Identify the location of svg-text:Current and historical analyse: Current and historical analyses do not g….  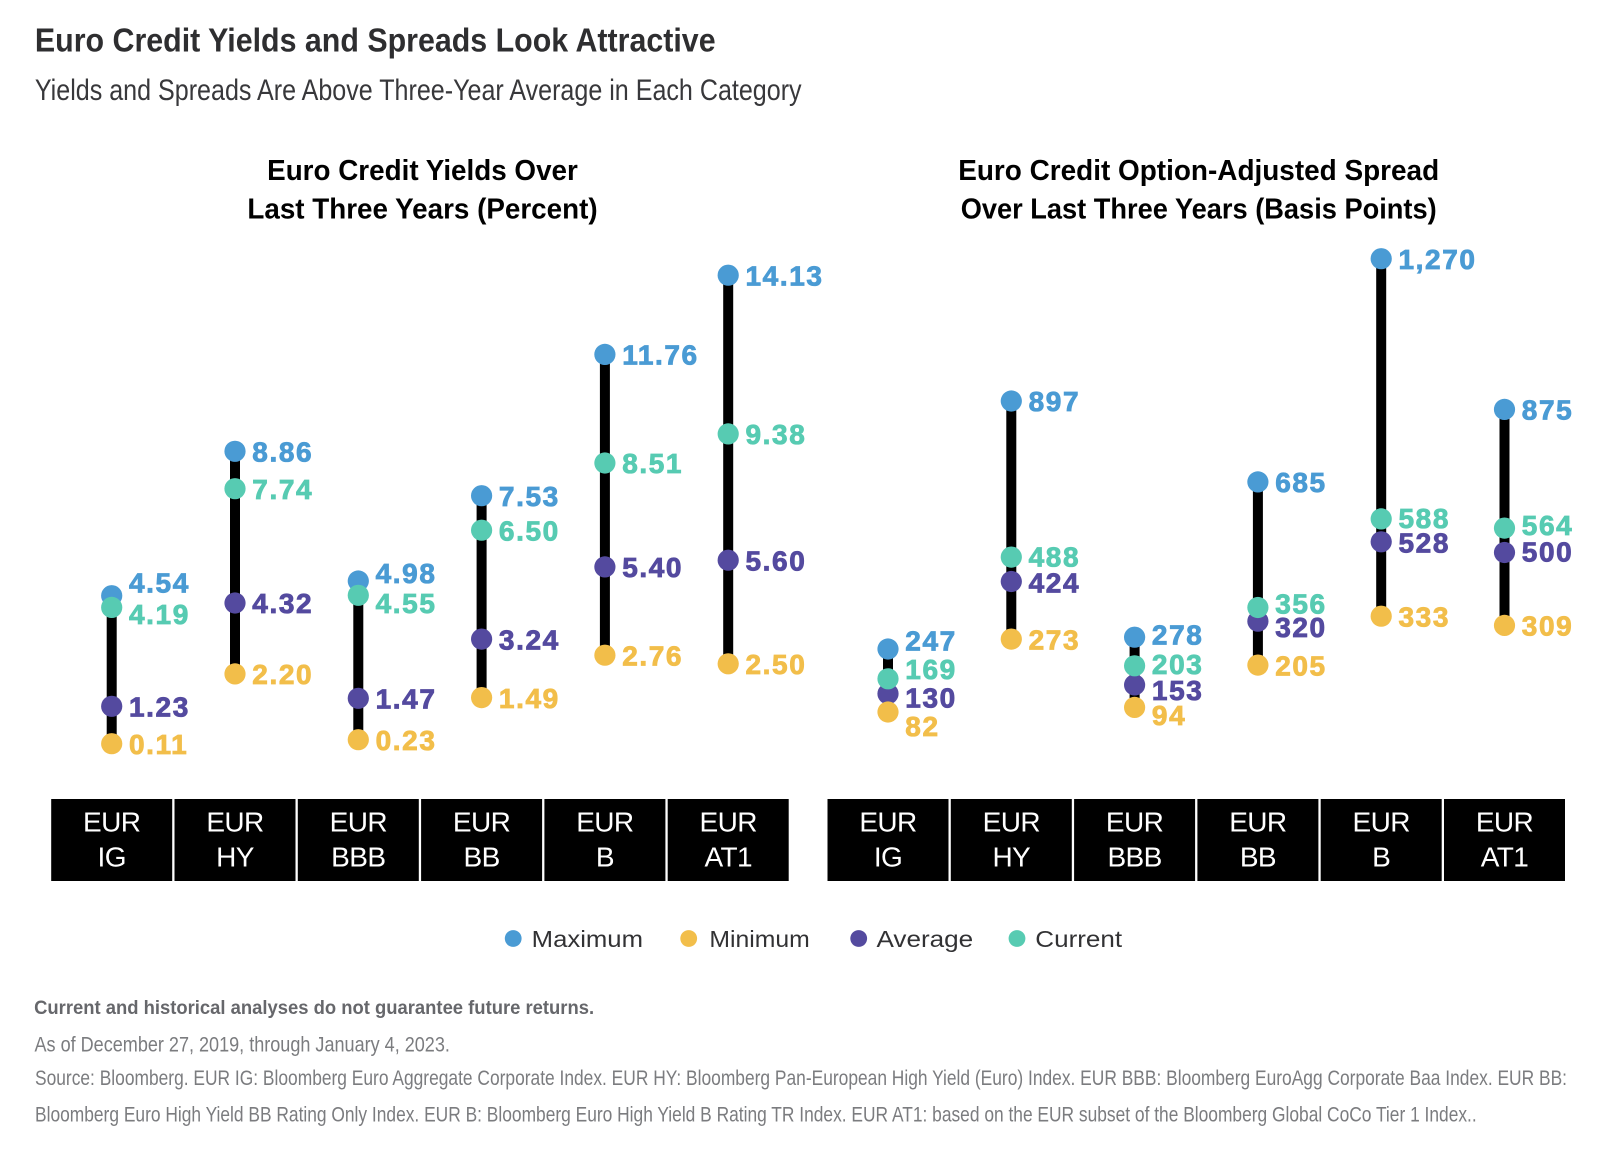
(314, 1008).